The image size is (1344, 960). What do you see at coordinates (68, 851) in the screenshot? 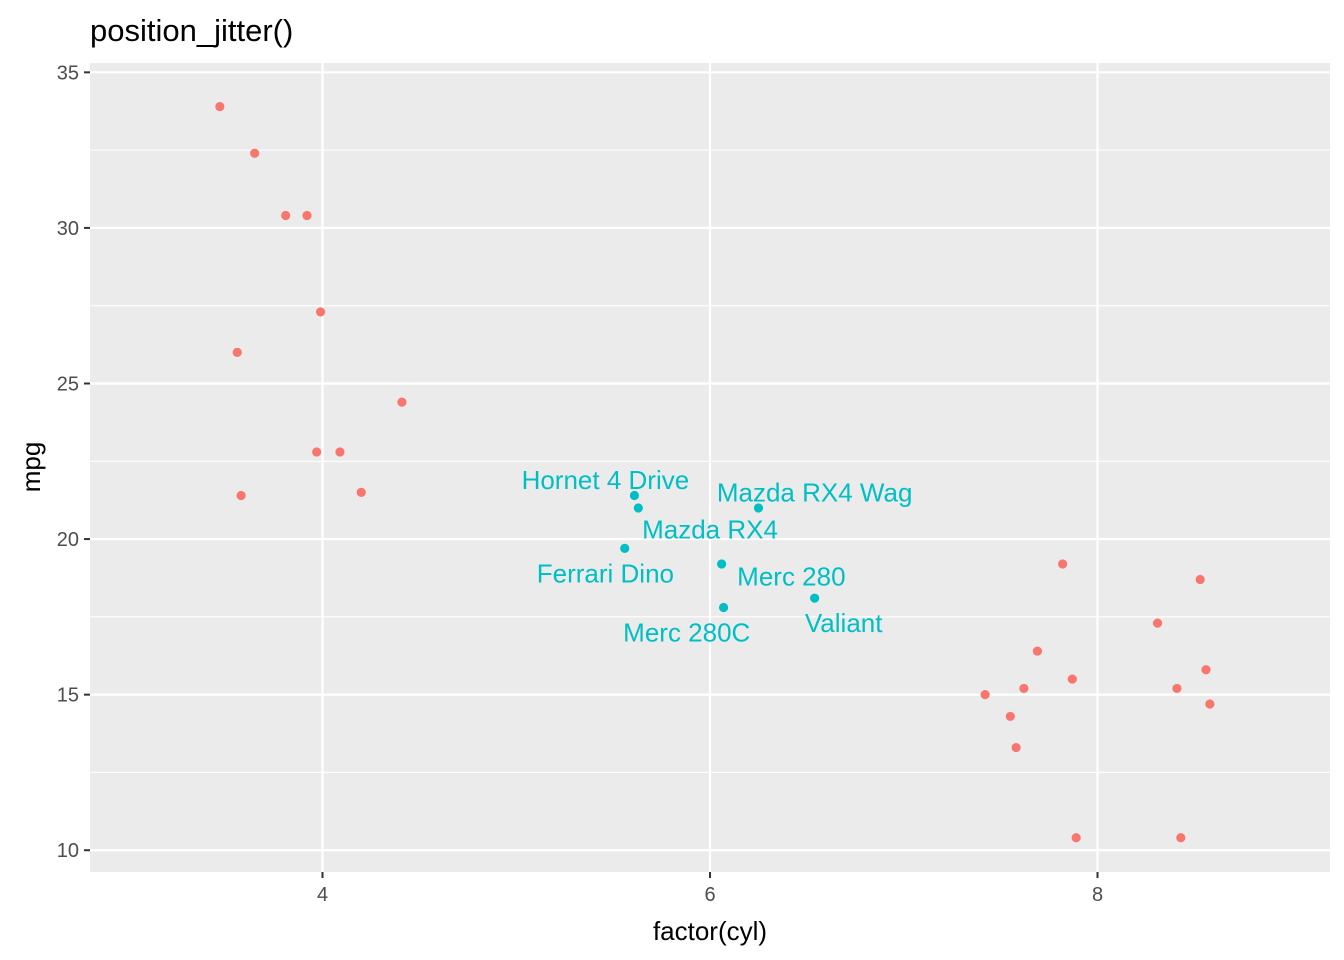
I see `y-tick-label: 10` at bounding box center [68, 851].